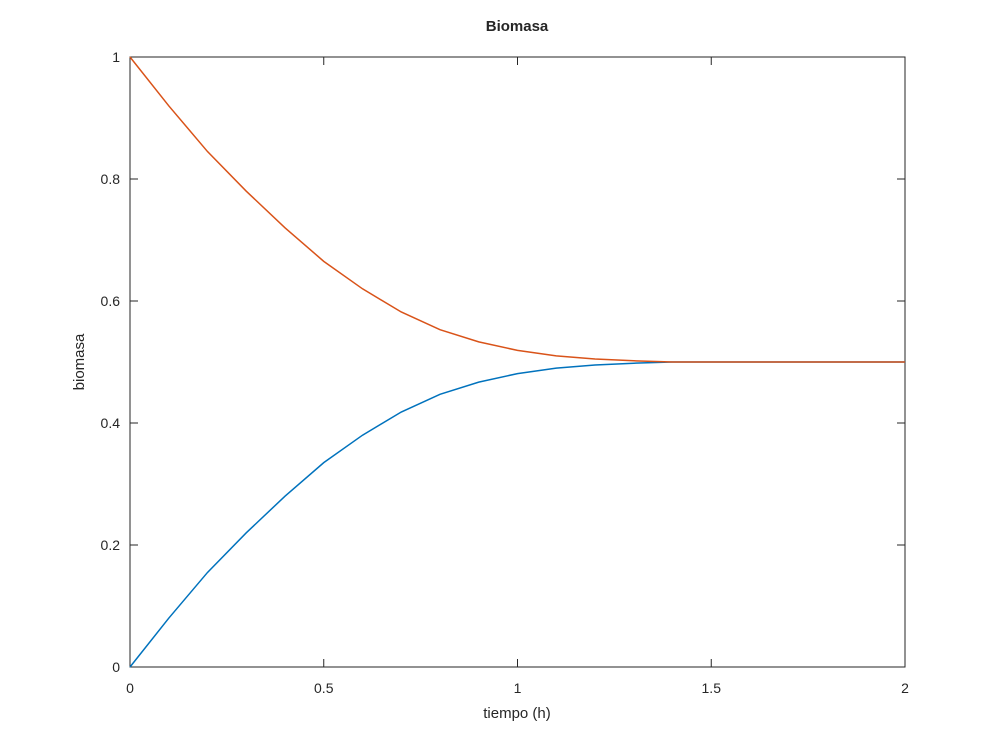 The height and width of the screenshot is (750, 1000). Describe the element at coordinates (111, 545) in the screenshot. I see `y-tick-label: 0.2` at that location.